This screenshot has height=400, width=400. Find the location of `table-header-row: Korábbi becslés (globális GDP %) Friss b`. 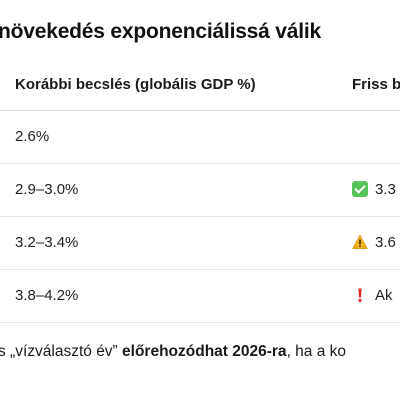

table-header-row: Korábbi becslés (globális GDP %) Friss b is located at coordinates (200, 85).